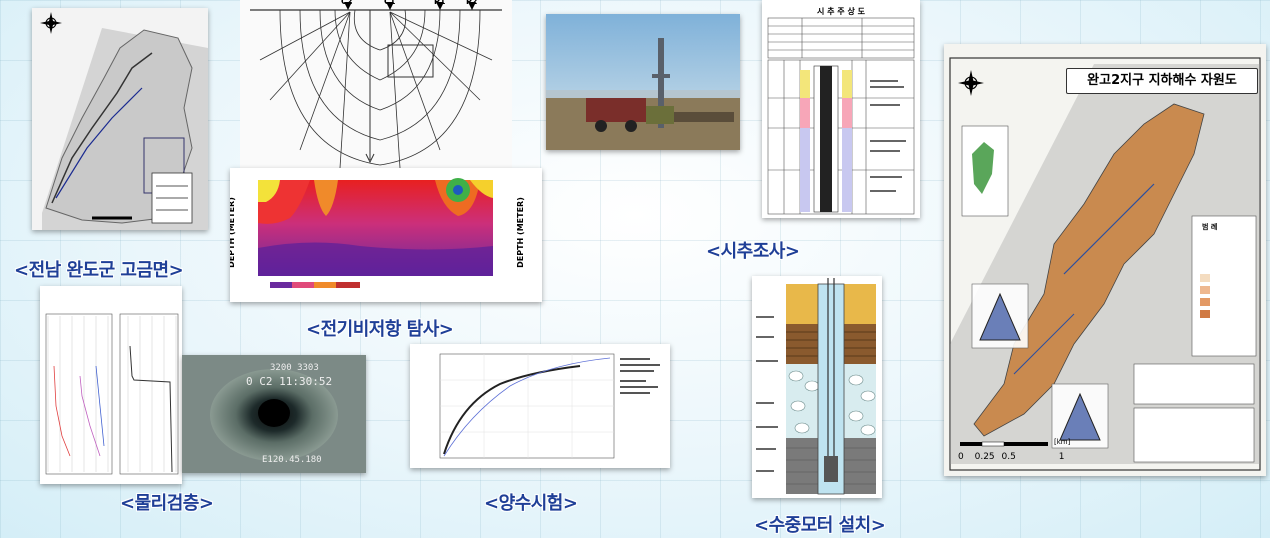  Describe the element at coordinates (380, 329) in the screenshot. I see `caption-resistivity: <전기비저항 탐사>` at that location.